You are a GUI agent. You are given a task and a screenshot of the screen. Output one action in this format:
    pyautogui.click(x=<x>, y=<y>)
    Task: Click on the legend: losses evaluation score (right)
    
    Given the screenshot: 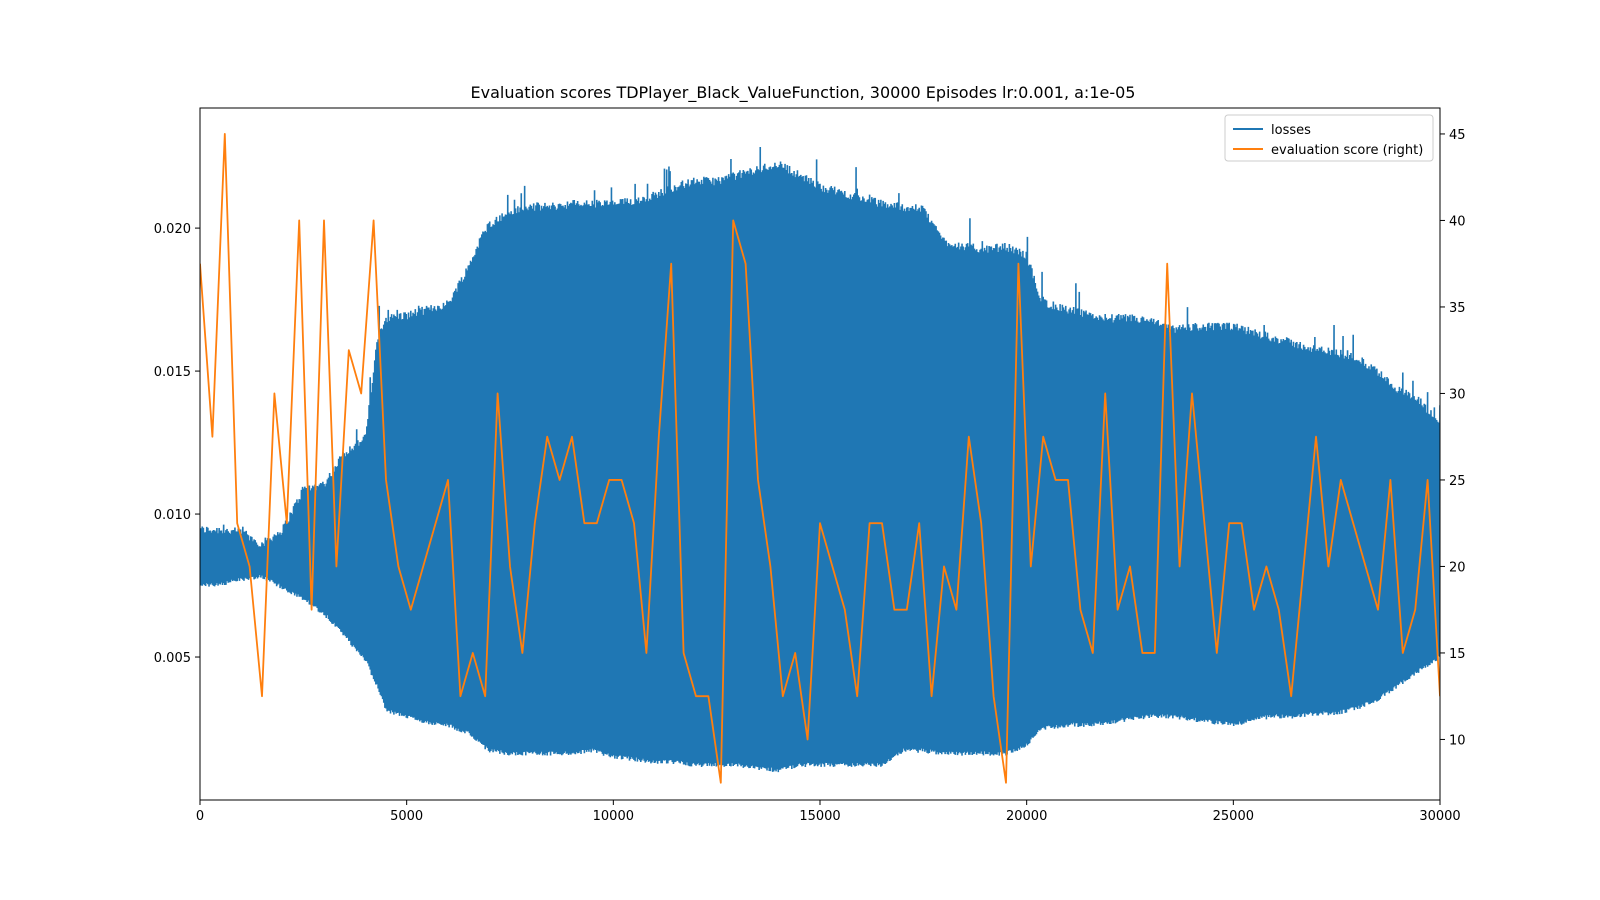 What is the action you would take?
    pyautogui.click(x=1329, y=138)
    